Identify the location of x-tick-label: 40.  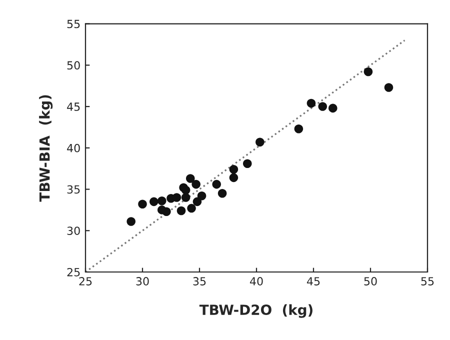
(256, 281).